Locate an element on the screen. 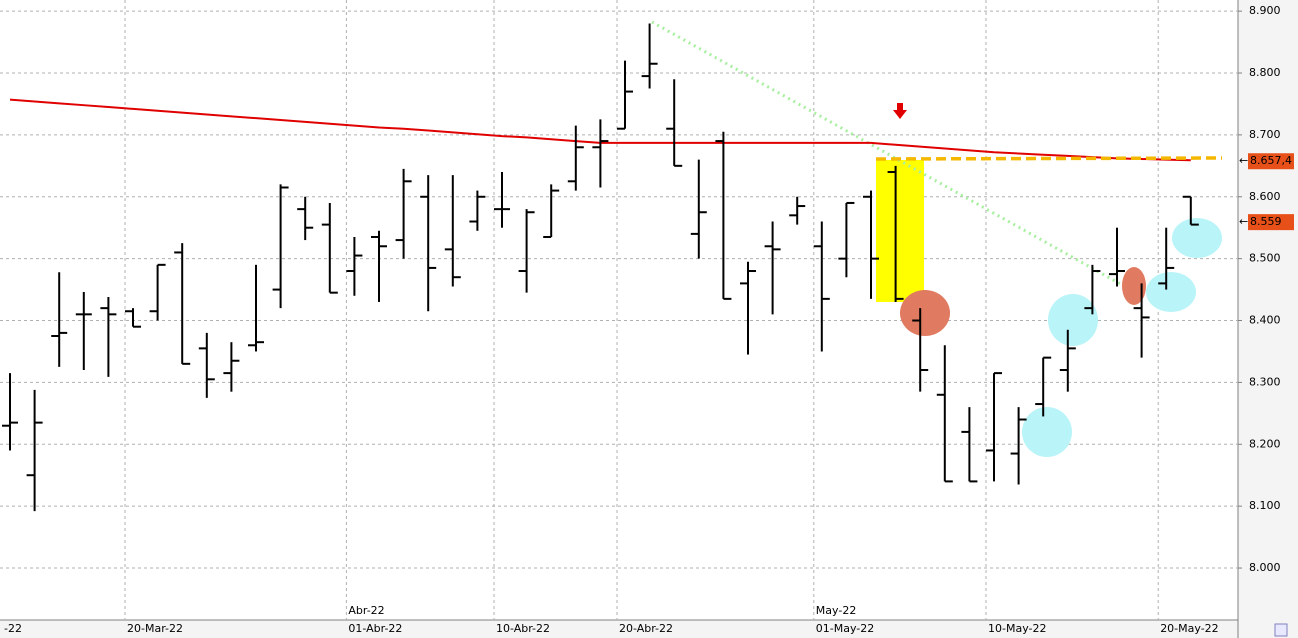 The height and width of the screenshot is (638, 1298). corner-icon is located at coordinates (1281, 630).